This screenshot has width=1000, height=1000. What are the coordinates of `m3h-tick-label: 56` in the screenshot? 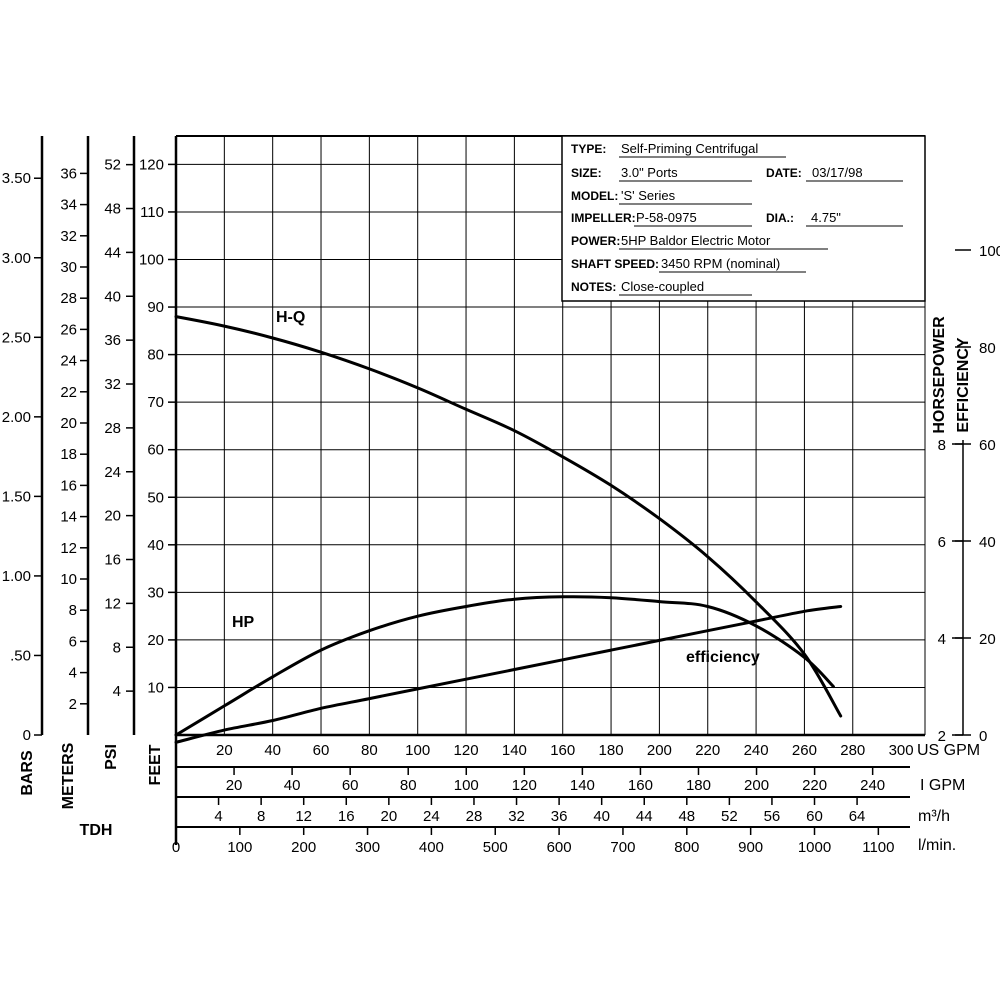 It's located at (772, 816).